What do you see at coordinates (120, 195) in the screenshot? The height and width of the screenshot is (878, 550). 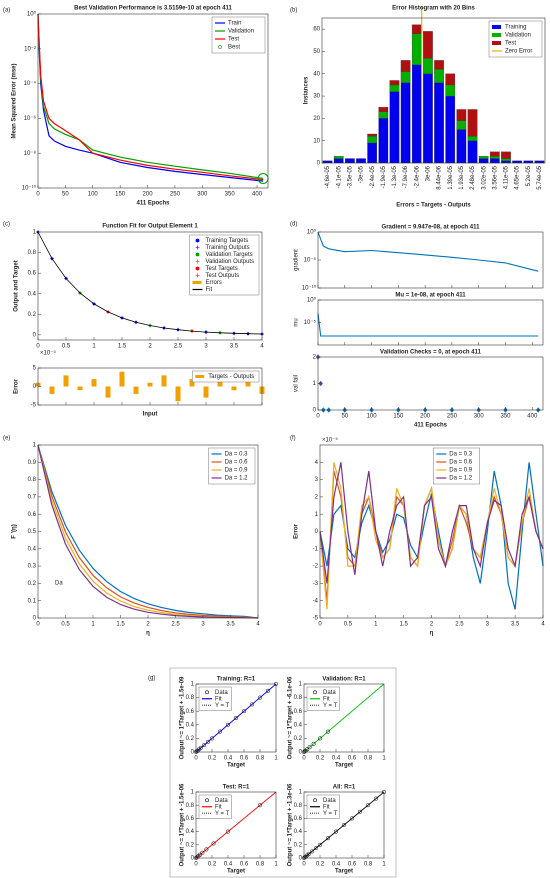 I see `x-tick-label: 150` at bounding box center [120, 195].